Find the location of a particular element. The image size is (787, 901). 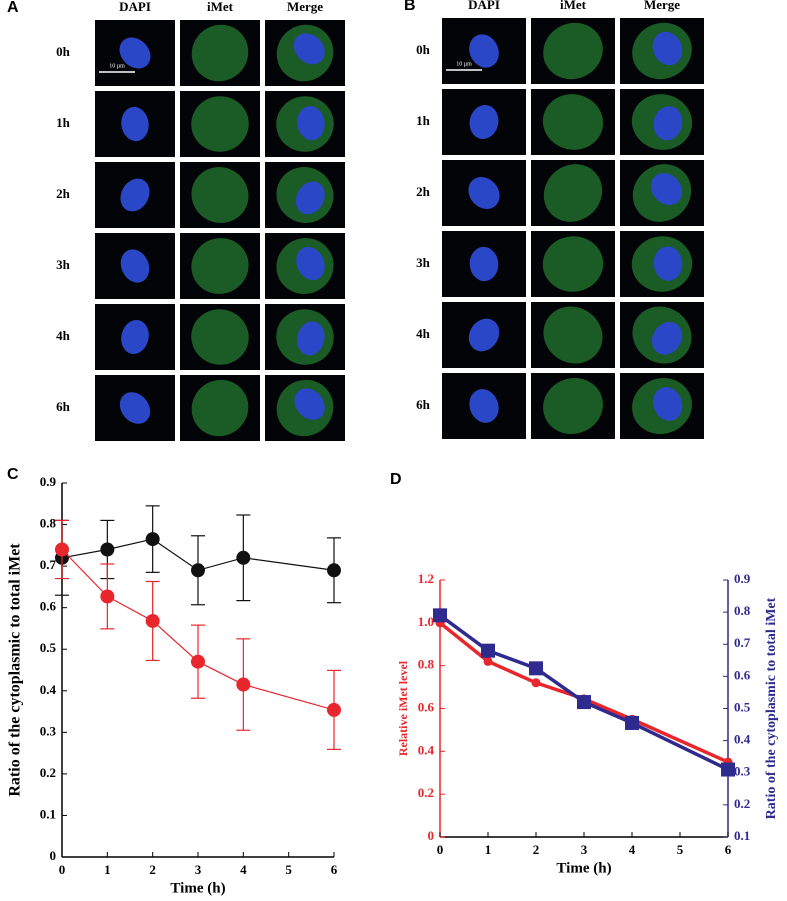

row-label: 4h is located at coordinates (423, 333).